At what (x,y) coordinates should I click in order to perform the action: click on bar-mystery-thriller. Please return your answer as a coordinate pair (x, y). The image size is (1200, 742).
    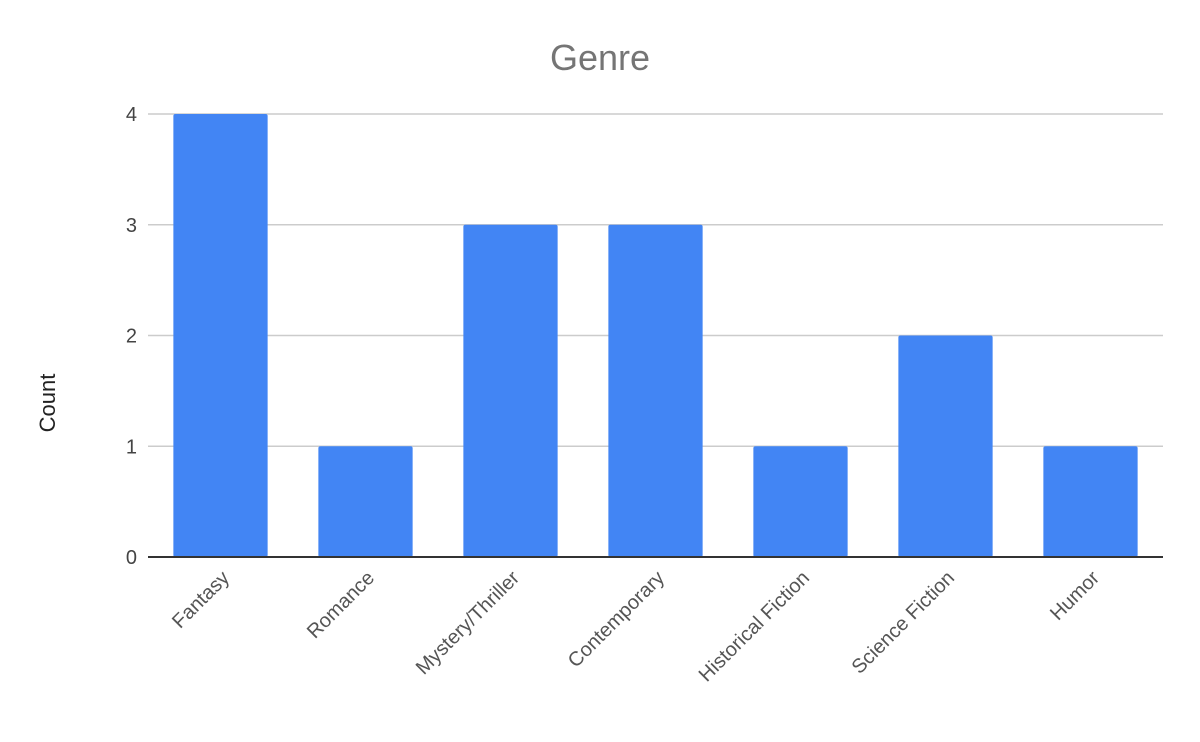
    Looking at the image, I should click on (510, 390).